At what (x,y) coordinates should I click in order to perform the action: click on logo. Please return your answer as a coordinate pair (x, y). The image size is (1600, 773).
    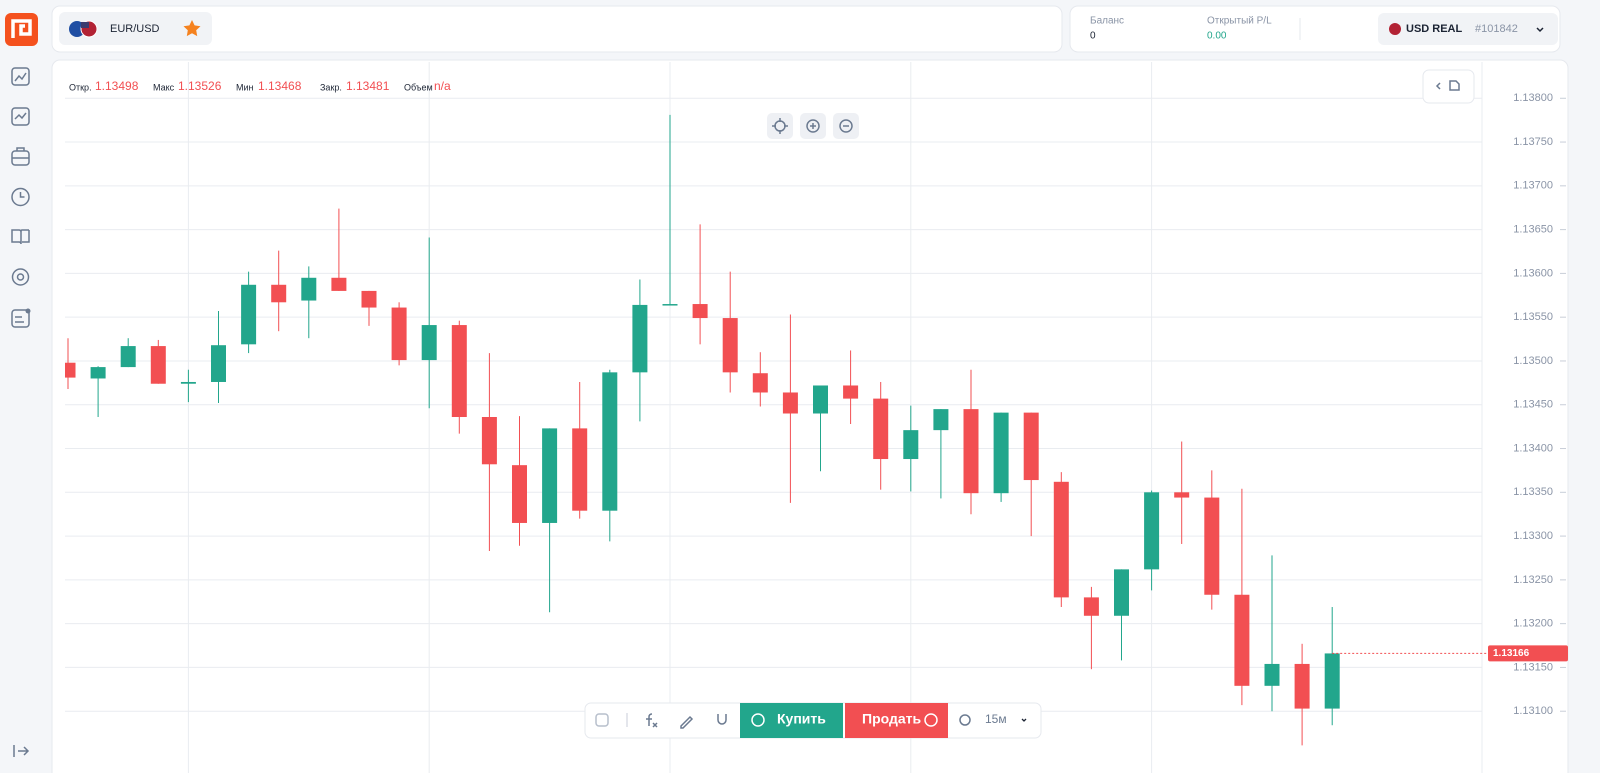
    Looking at the image, I should click on (21, 29).